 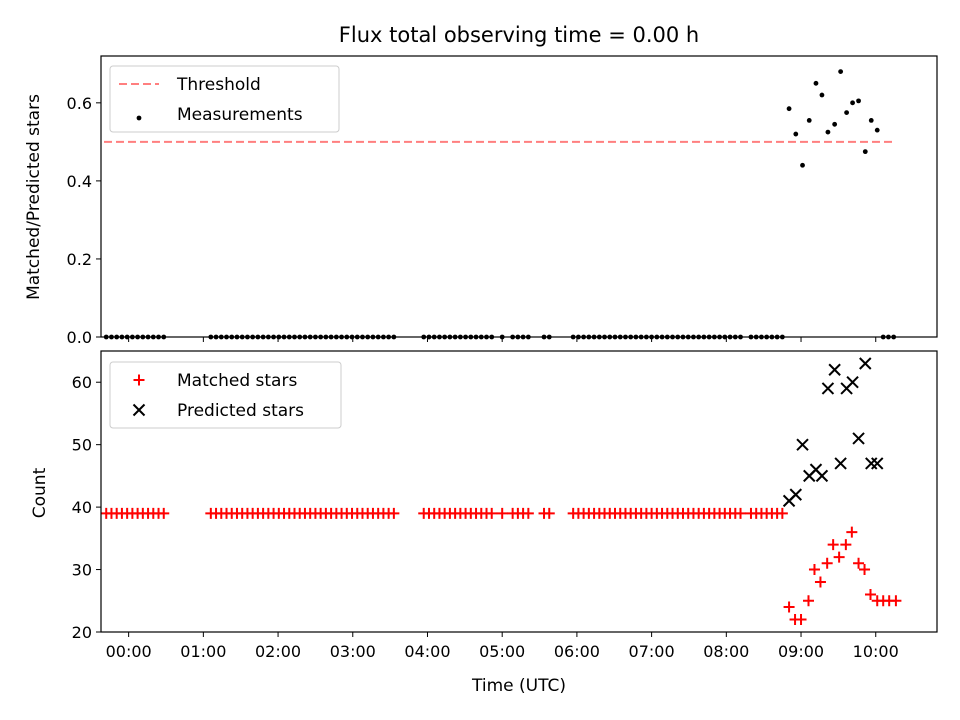 What do you see at coordinates (501, 566) in the screenshot?
I see `series-matched-stars` at bounding box center [501, 566].